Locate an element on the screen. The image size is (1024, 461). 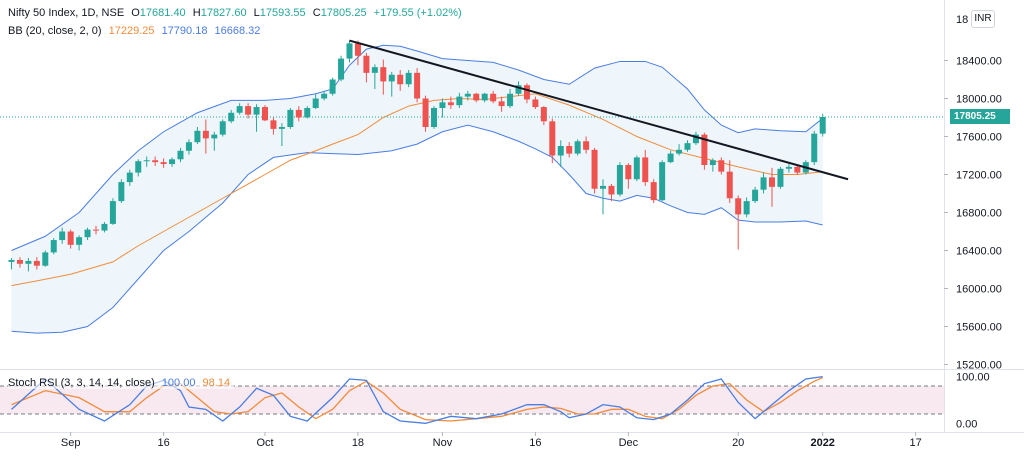
price-tick-label: 16800.00 is located at coordinates (979, 214).